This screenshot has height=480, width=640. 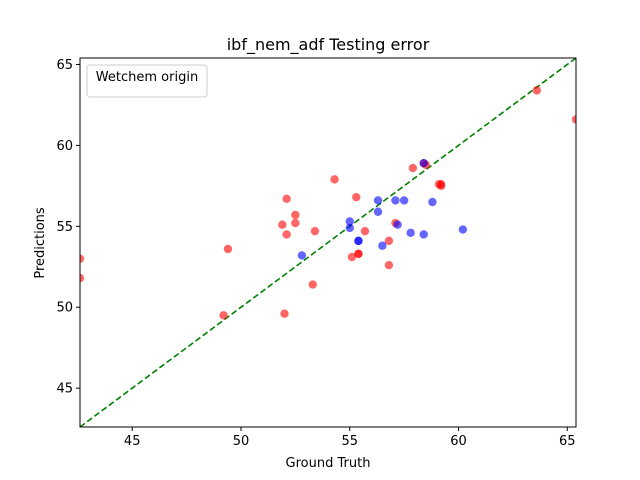 I want to click on x-axis-label: Ground Truth, so click(x=328, y=463).